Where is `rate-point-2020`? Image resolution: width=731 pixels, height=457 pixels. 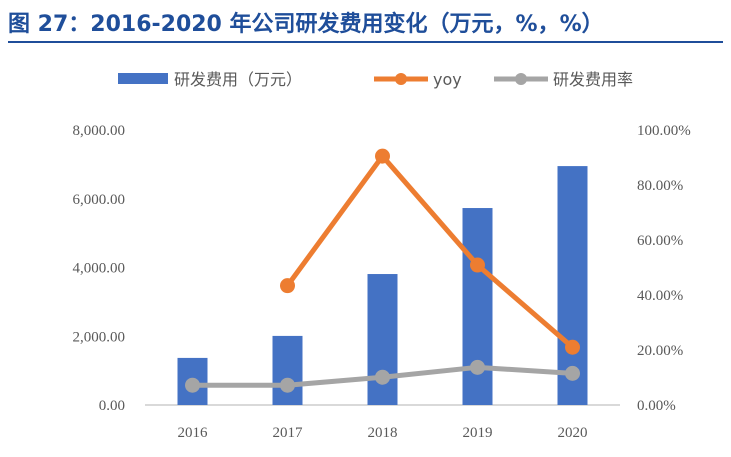 rate-point-2020 is located at coordinates (572, 373).